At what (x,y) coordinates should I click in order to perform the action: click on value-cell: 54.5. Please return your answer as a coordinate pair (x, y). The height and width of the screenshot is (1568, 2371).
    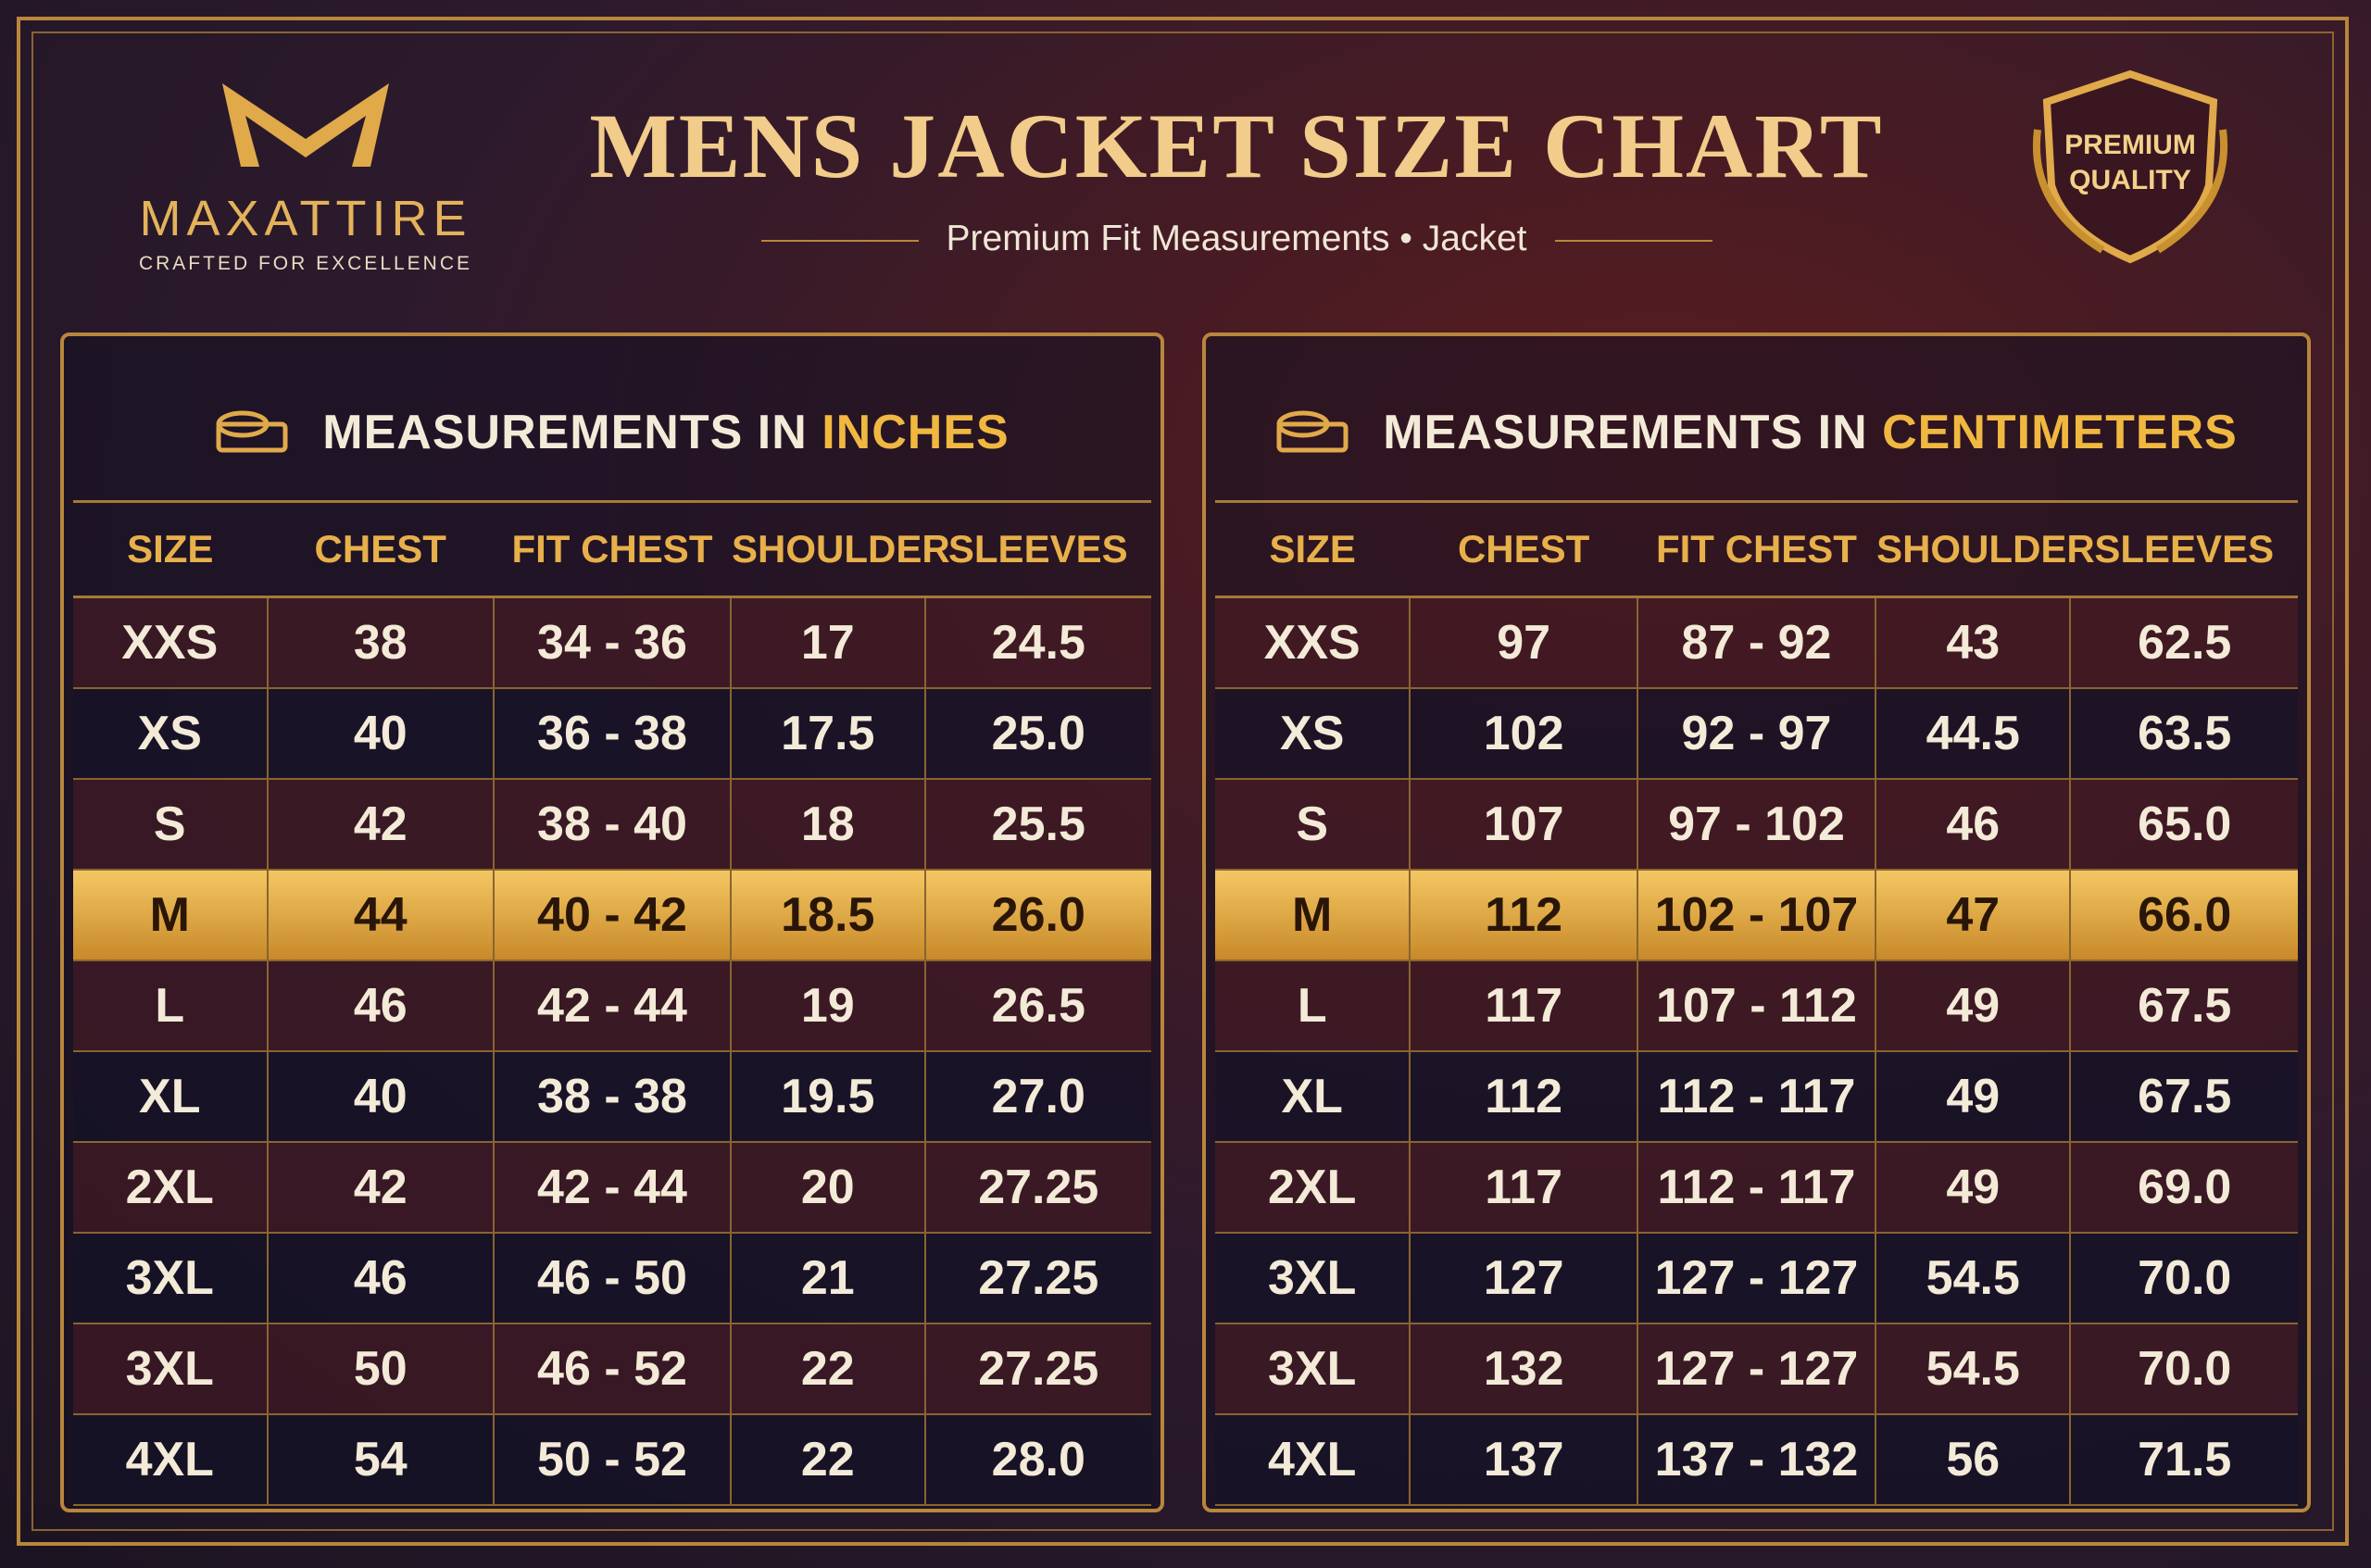
    Looking at the image, I should click on (1973, 1369).